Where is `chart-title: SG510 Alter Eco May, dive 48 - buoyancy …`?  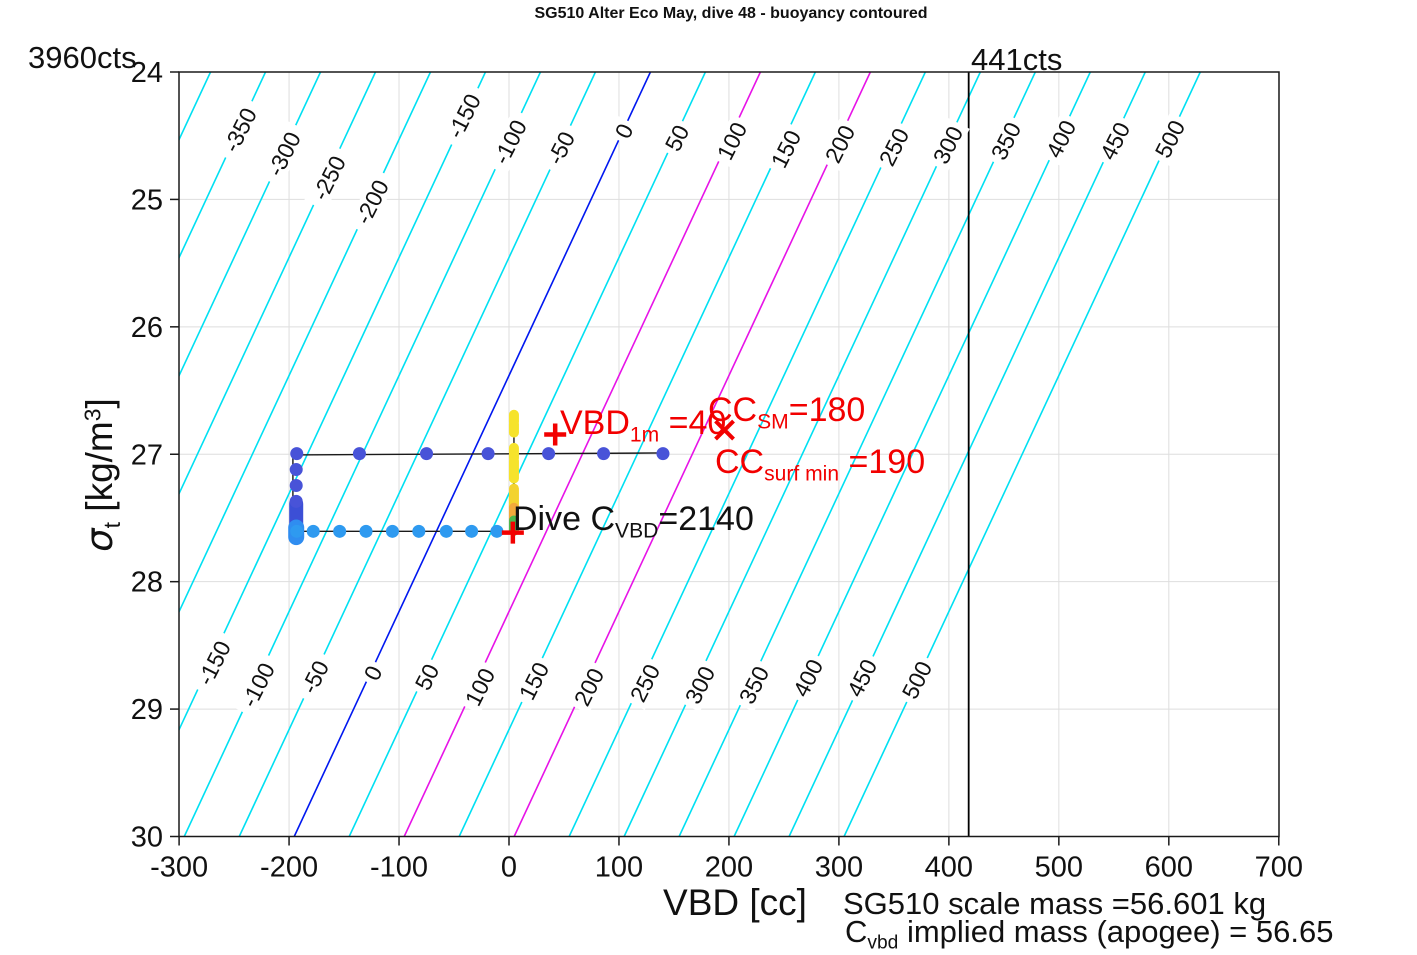
chart-title: SG510 Alter Eco May, dive 48 - buoyancy … is located at coordinates (731, 13).